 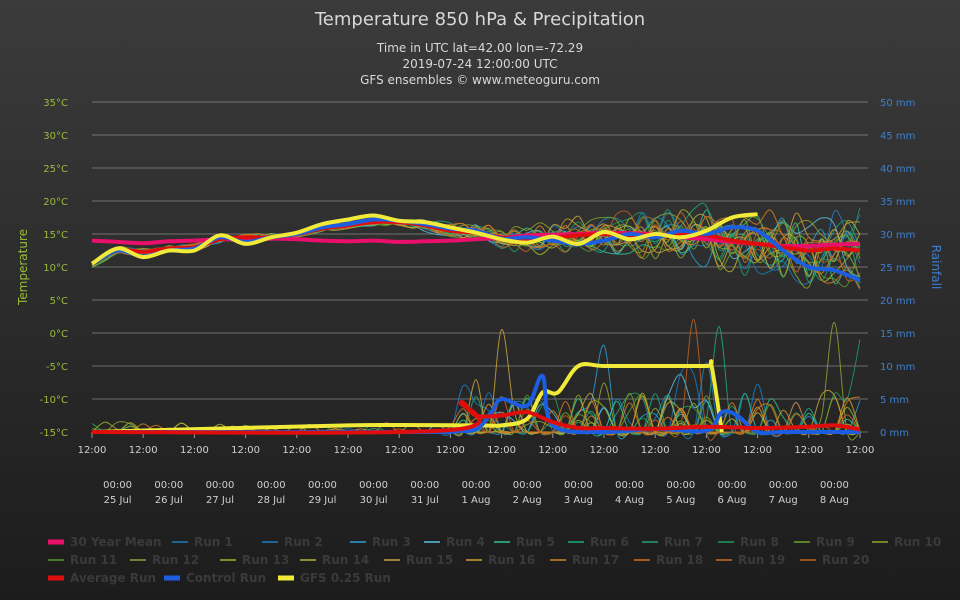 I want to click on y-tick-left: 35°C, so click(x=55, y=103).